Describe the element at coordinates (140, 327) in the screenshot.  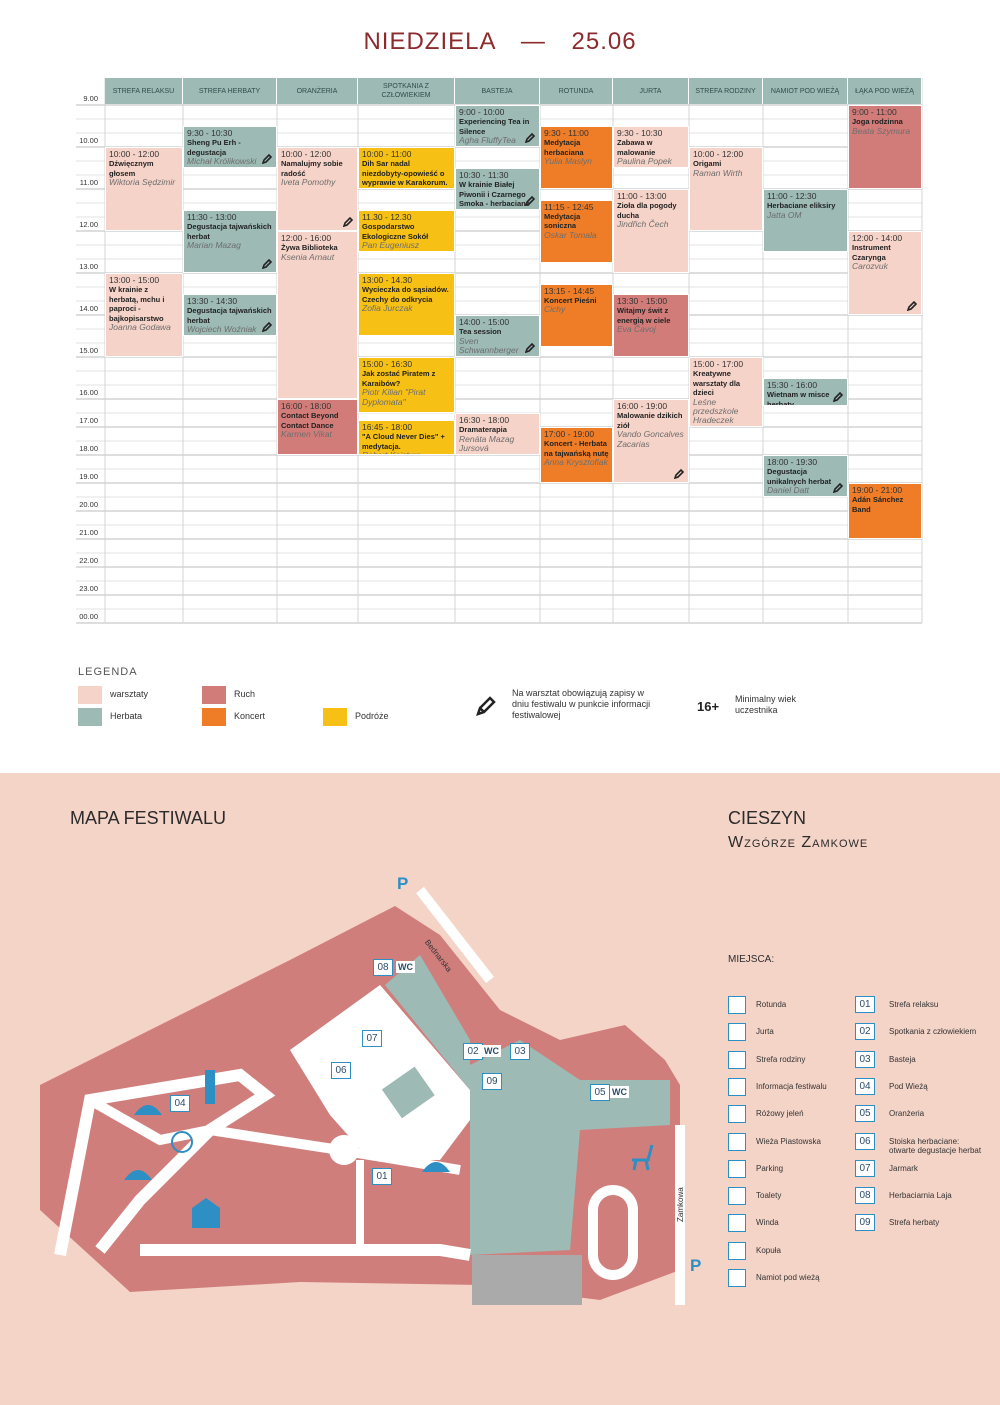
I see `event-person: Joanna Godawa` at that location.